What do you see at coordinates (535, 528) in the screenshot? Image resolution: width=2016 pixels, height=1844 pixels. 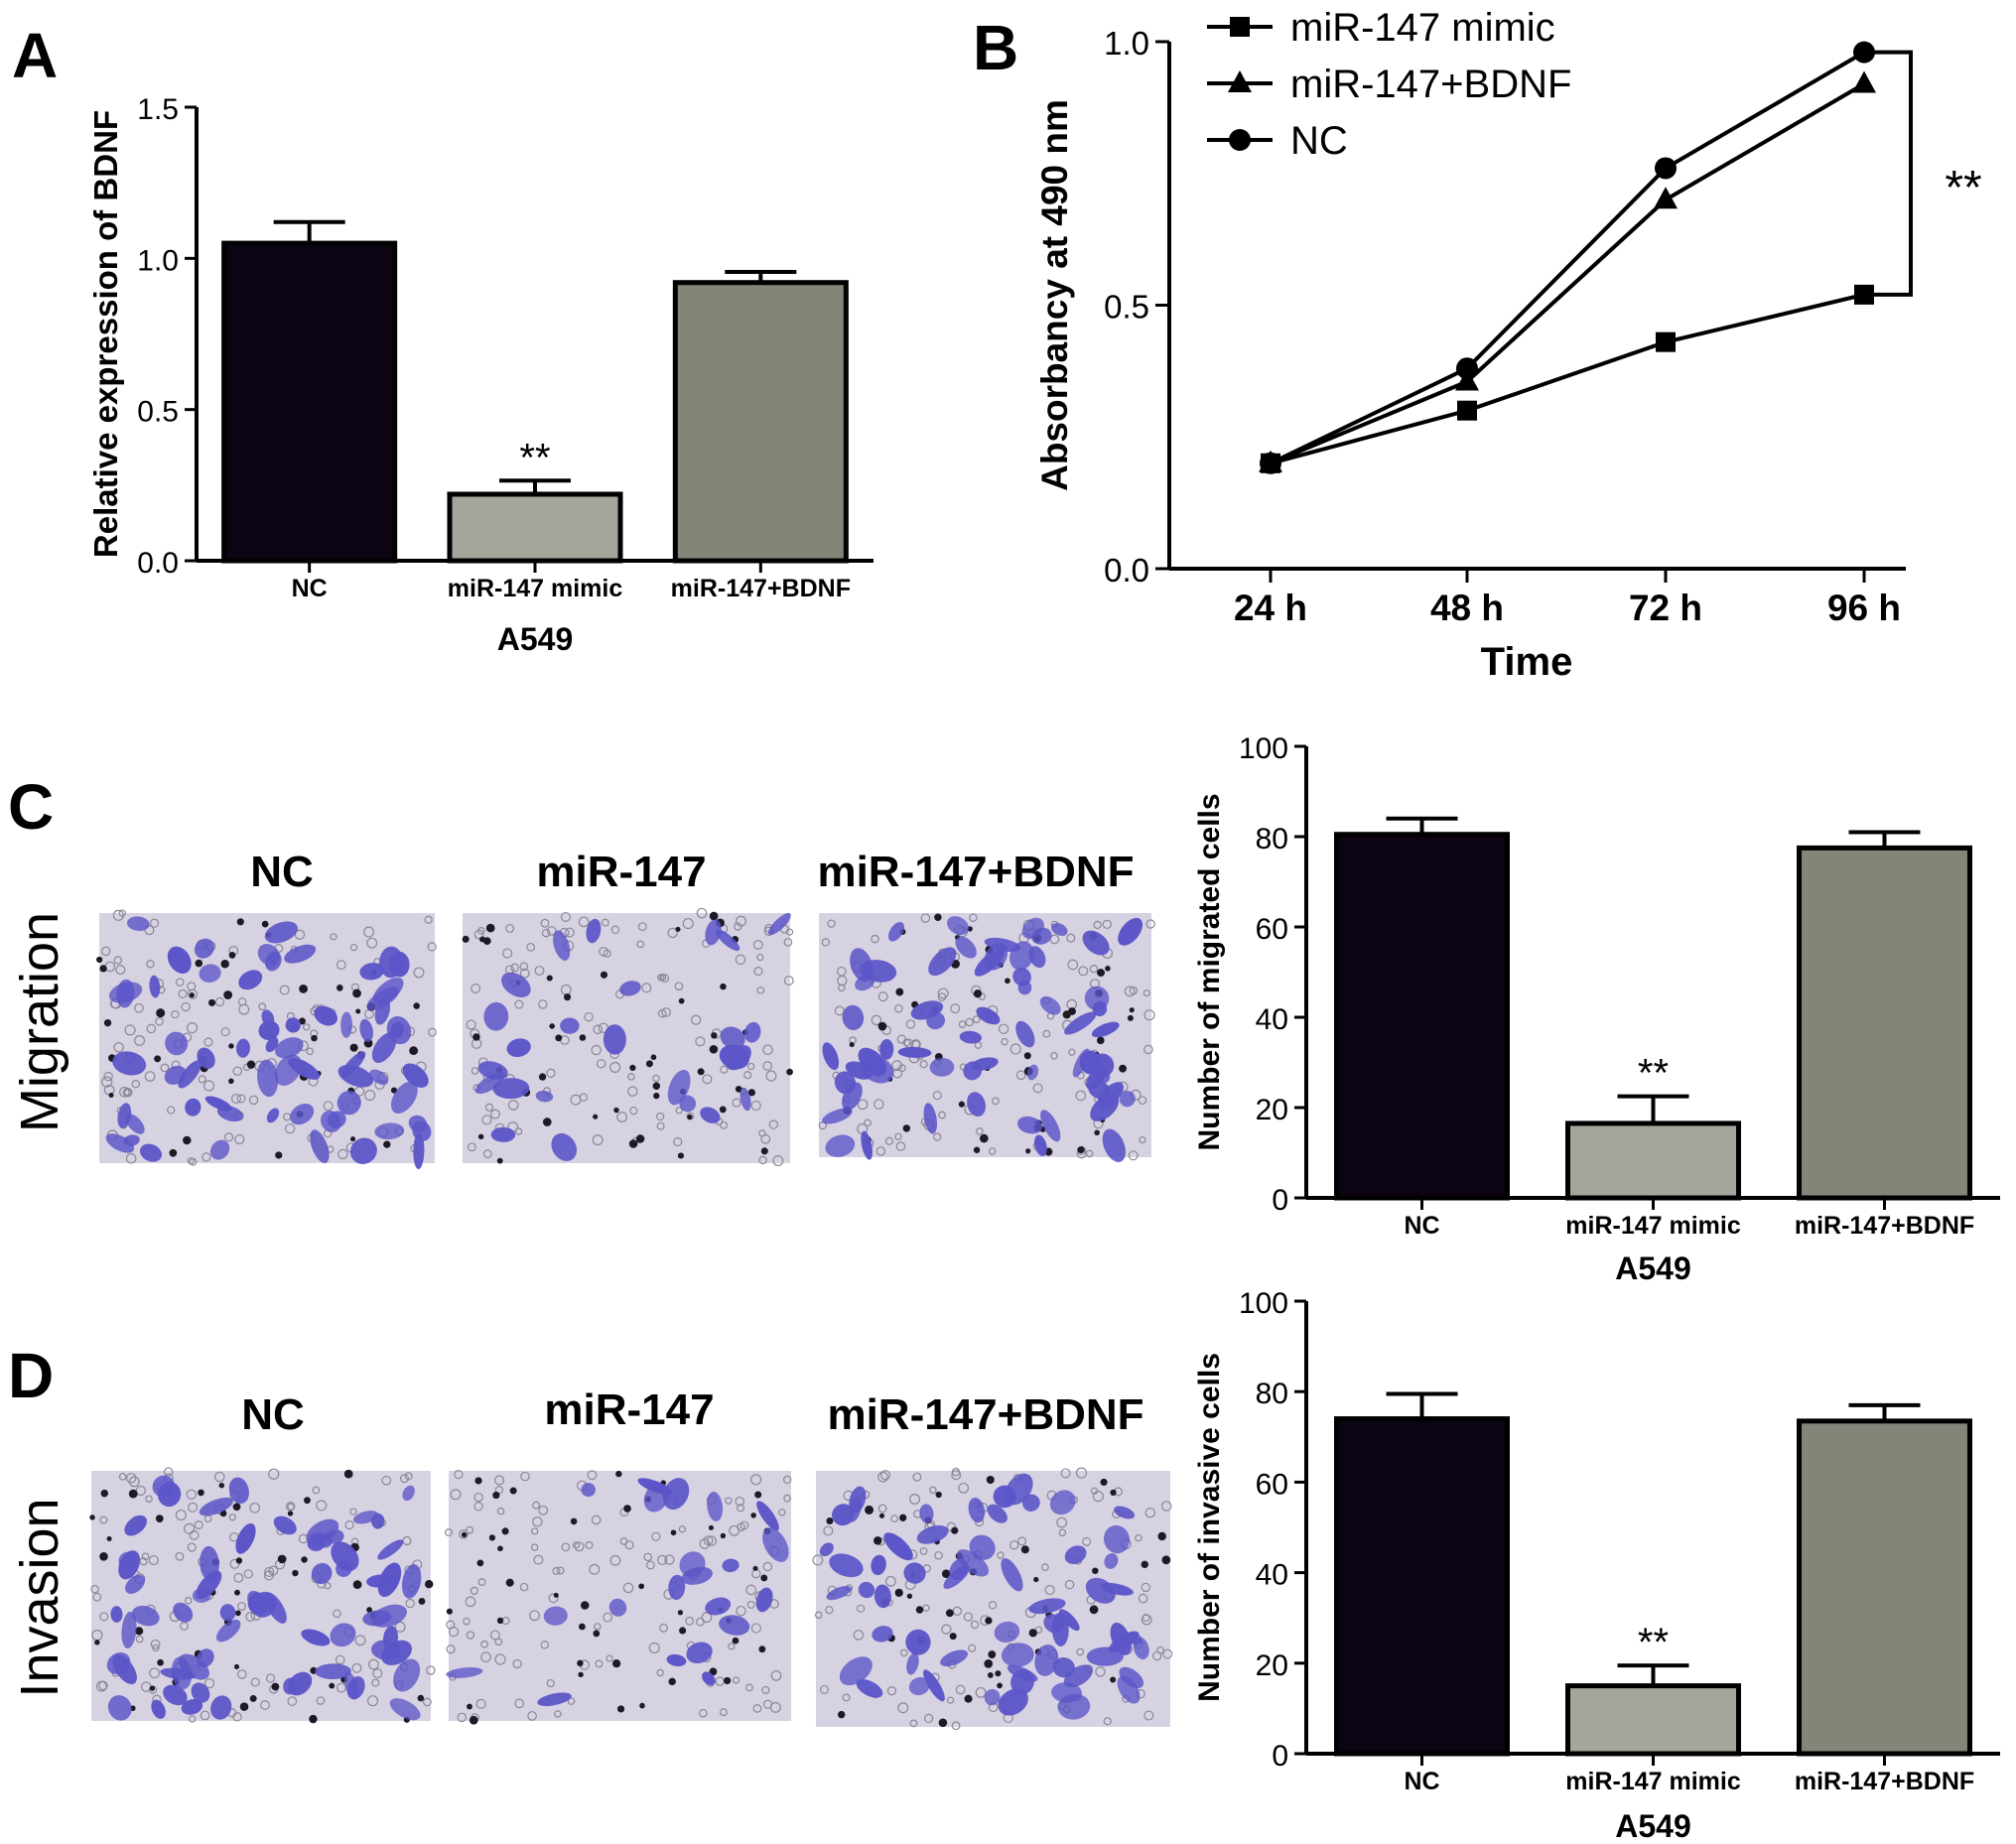 I see `bar-mir-147-mimic` at bounding box center [535, 528].